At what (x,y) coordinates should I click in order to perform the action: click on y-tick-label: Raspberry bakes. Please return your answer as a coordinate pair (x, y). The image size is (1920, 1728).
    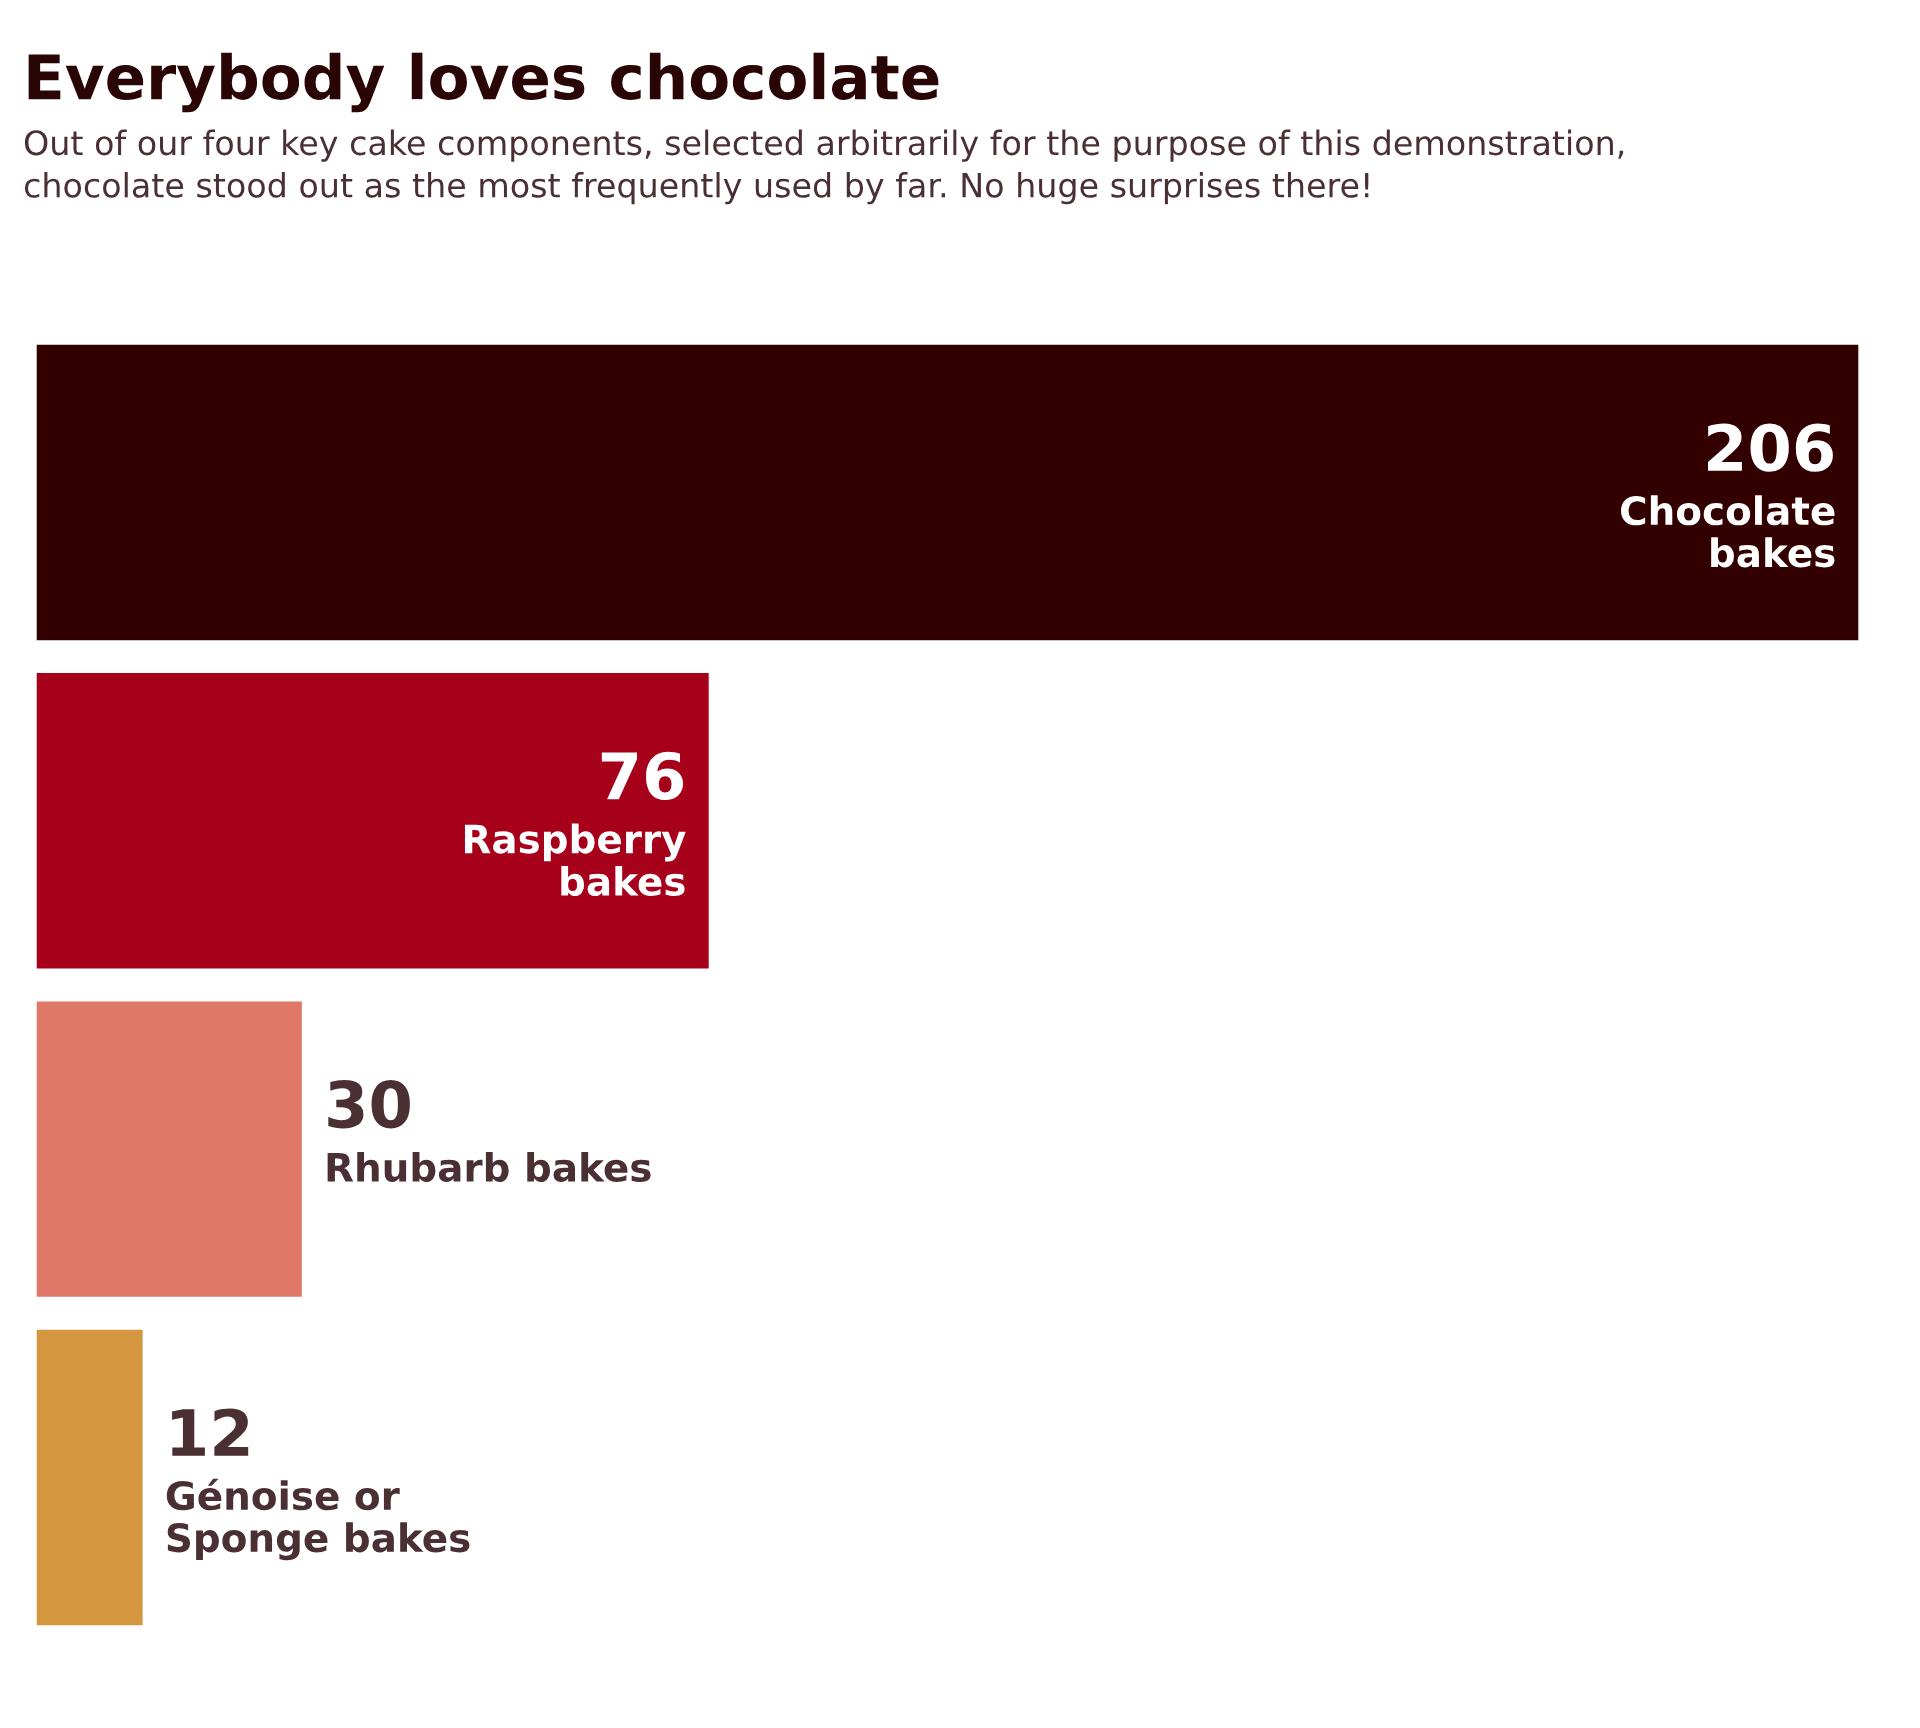
    Looking at the image, I should click on (575, 860).